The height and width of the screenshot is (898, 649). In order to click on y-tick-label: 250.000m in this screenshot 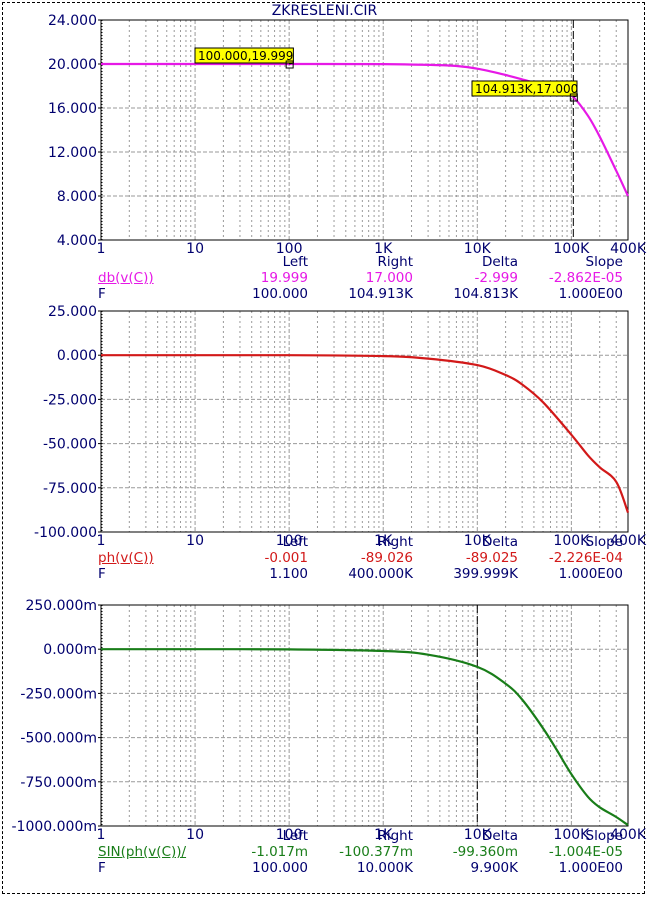, I will do `click(61, 606)`.